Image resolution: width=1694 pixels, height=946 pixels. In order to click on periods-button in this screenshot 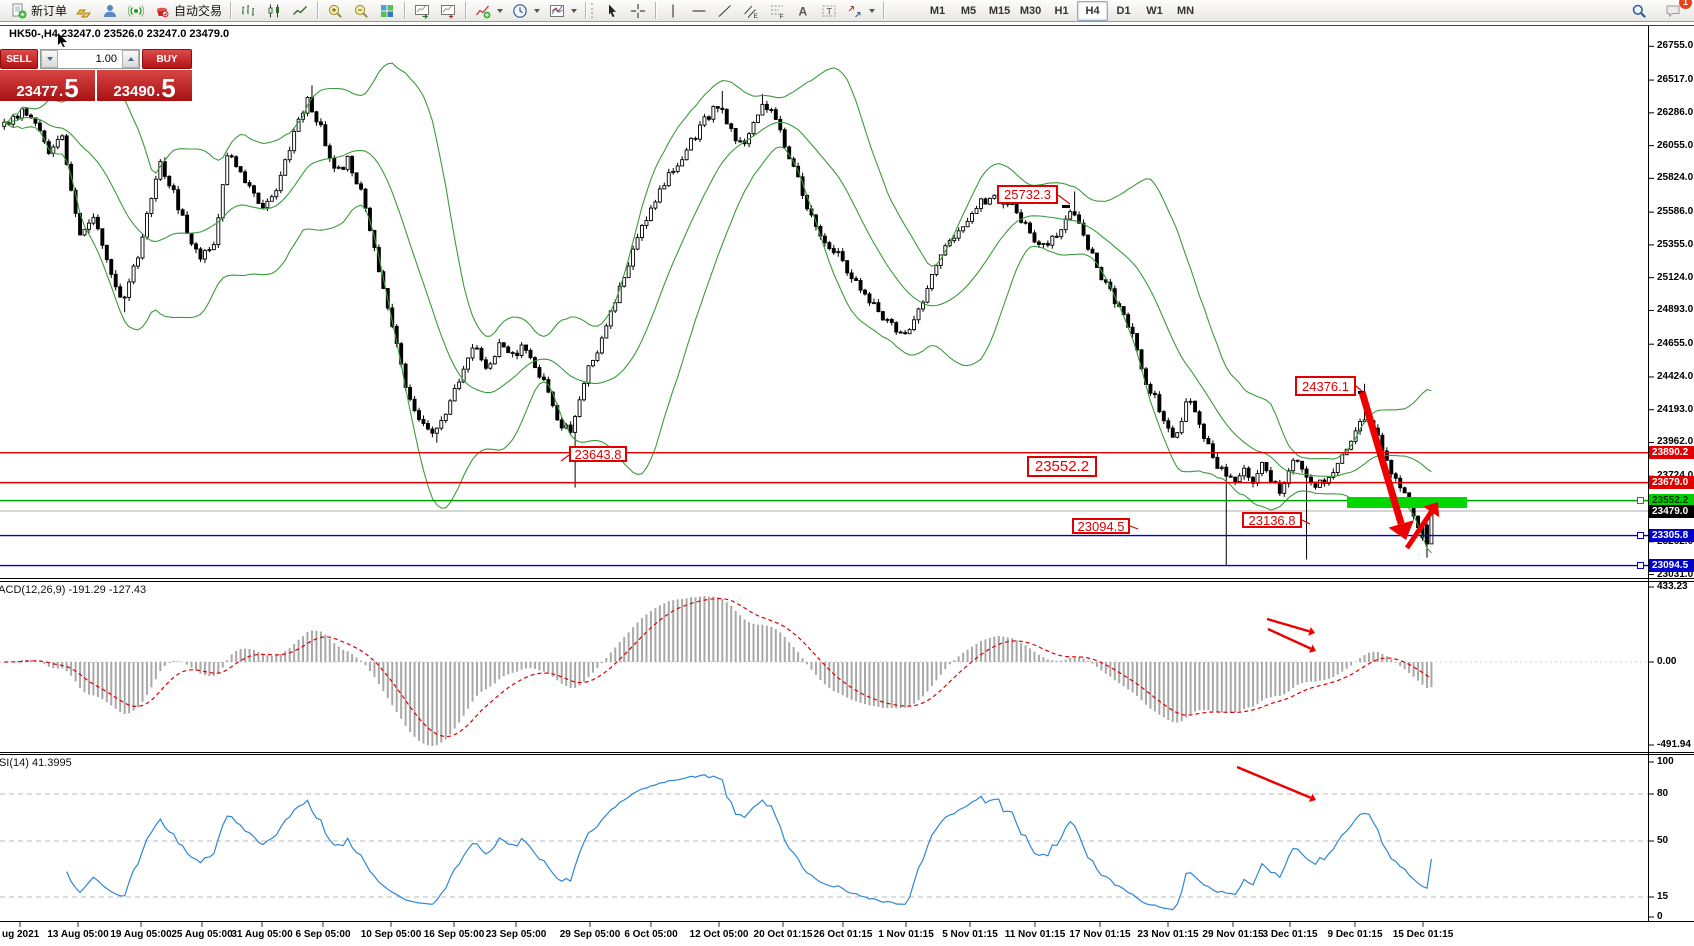, I will do `click(525, 11)`.